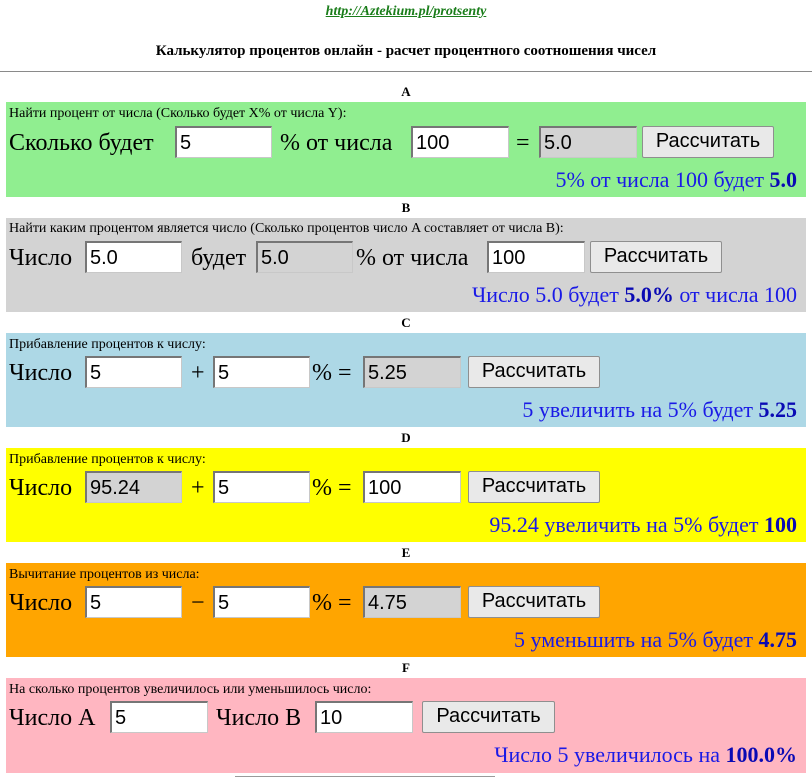 The width and height of the screenshot is (812, 777). Describe the element at coordinates (523, 143) in the screenshot. I see `section-a-equals: =` at that location.